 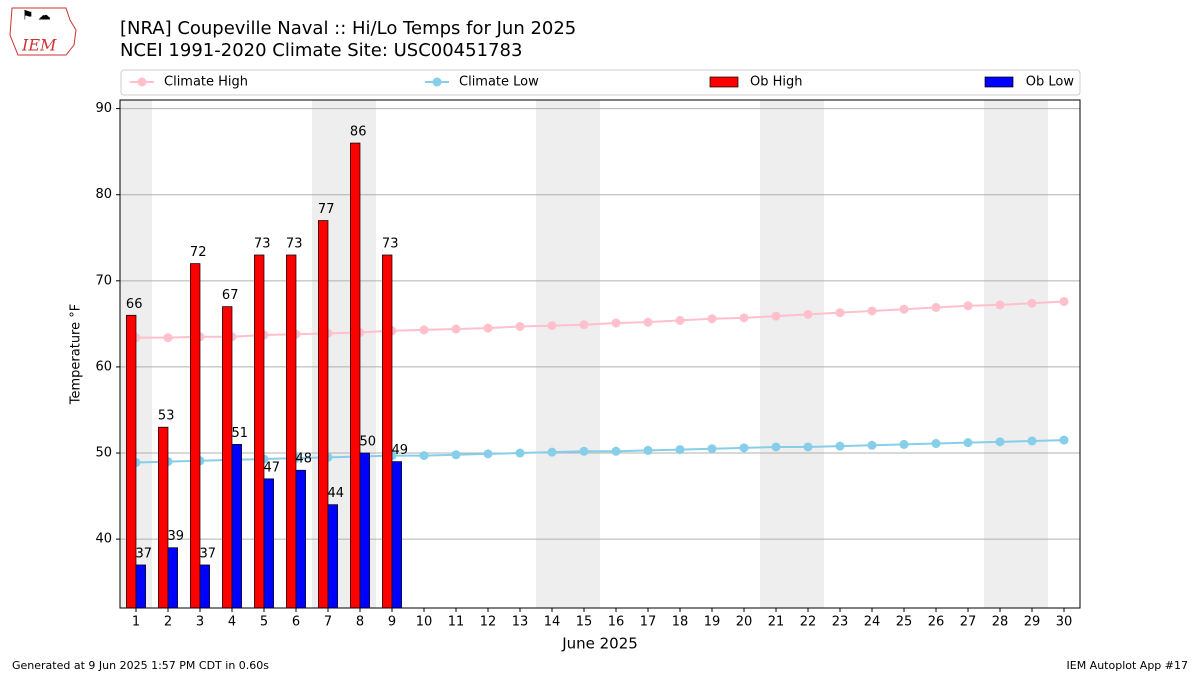 What do you see at coordinates (240, 433) in the screenshot?
I see `data-label: 51` at bounding box center [240, 433].